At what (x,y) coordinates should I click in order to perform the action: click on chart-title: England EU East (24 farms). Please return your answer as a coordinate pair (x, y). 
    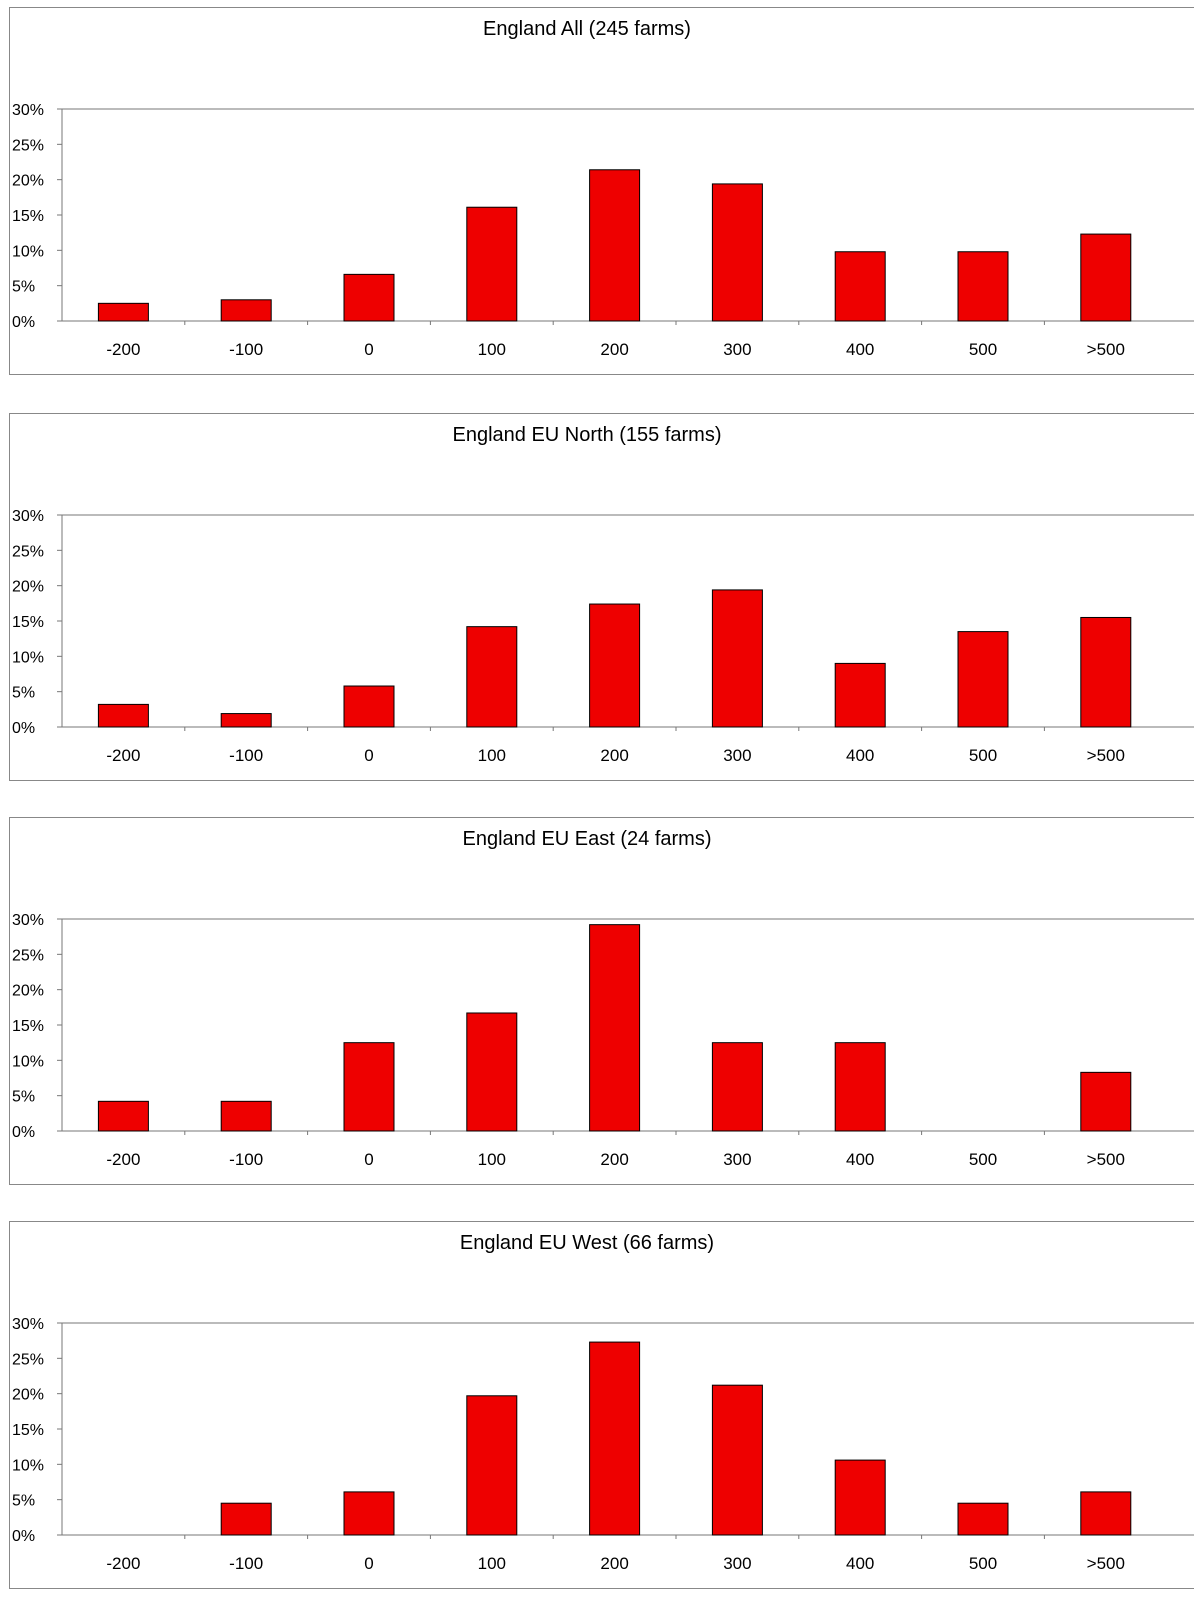
    Looking at the image, I should click on (587, 839).